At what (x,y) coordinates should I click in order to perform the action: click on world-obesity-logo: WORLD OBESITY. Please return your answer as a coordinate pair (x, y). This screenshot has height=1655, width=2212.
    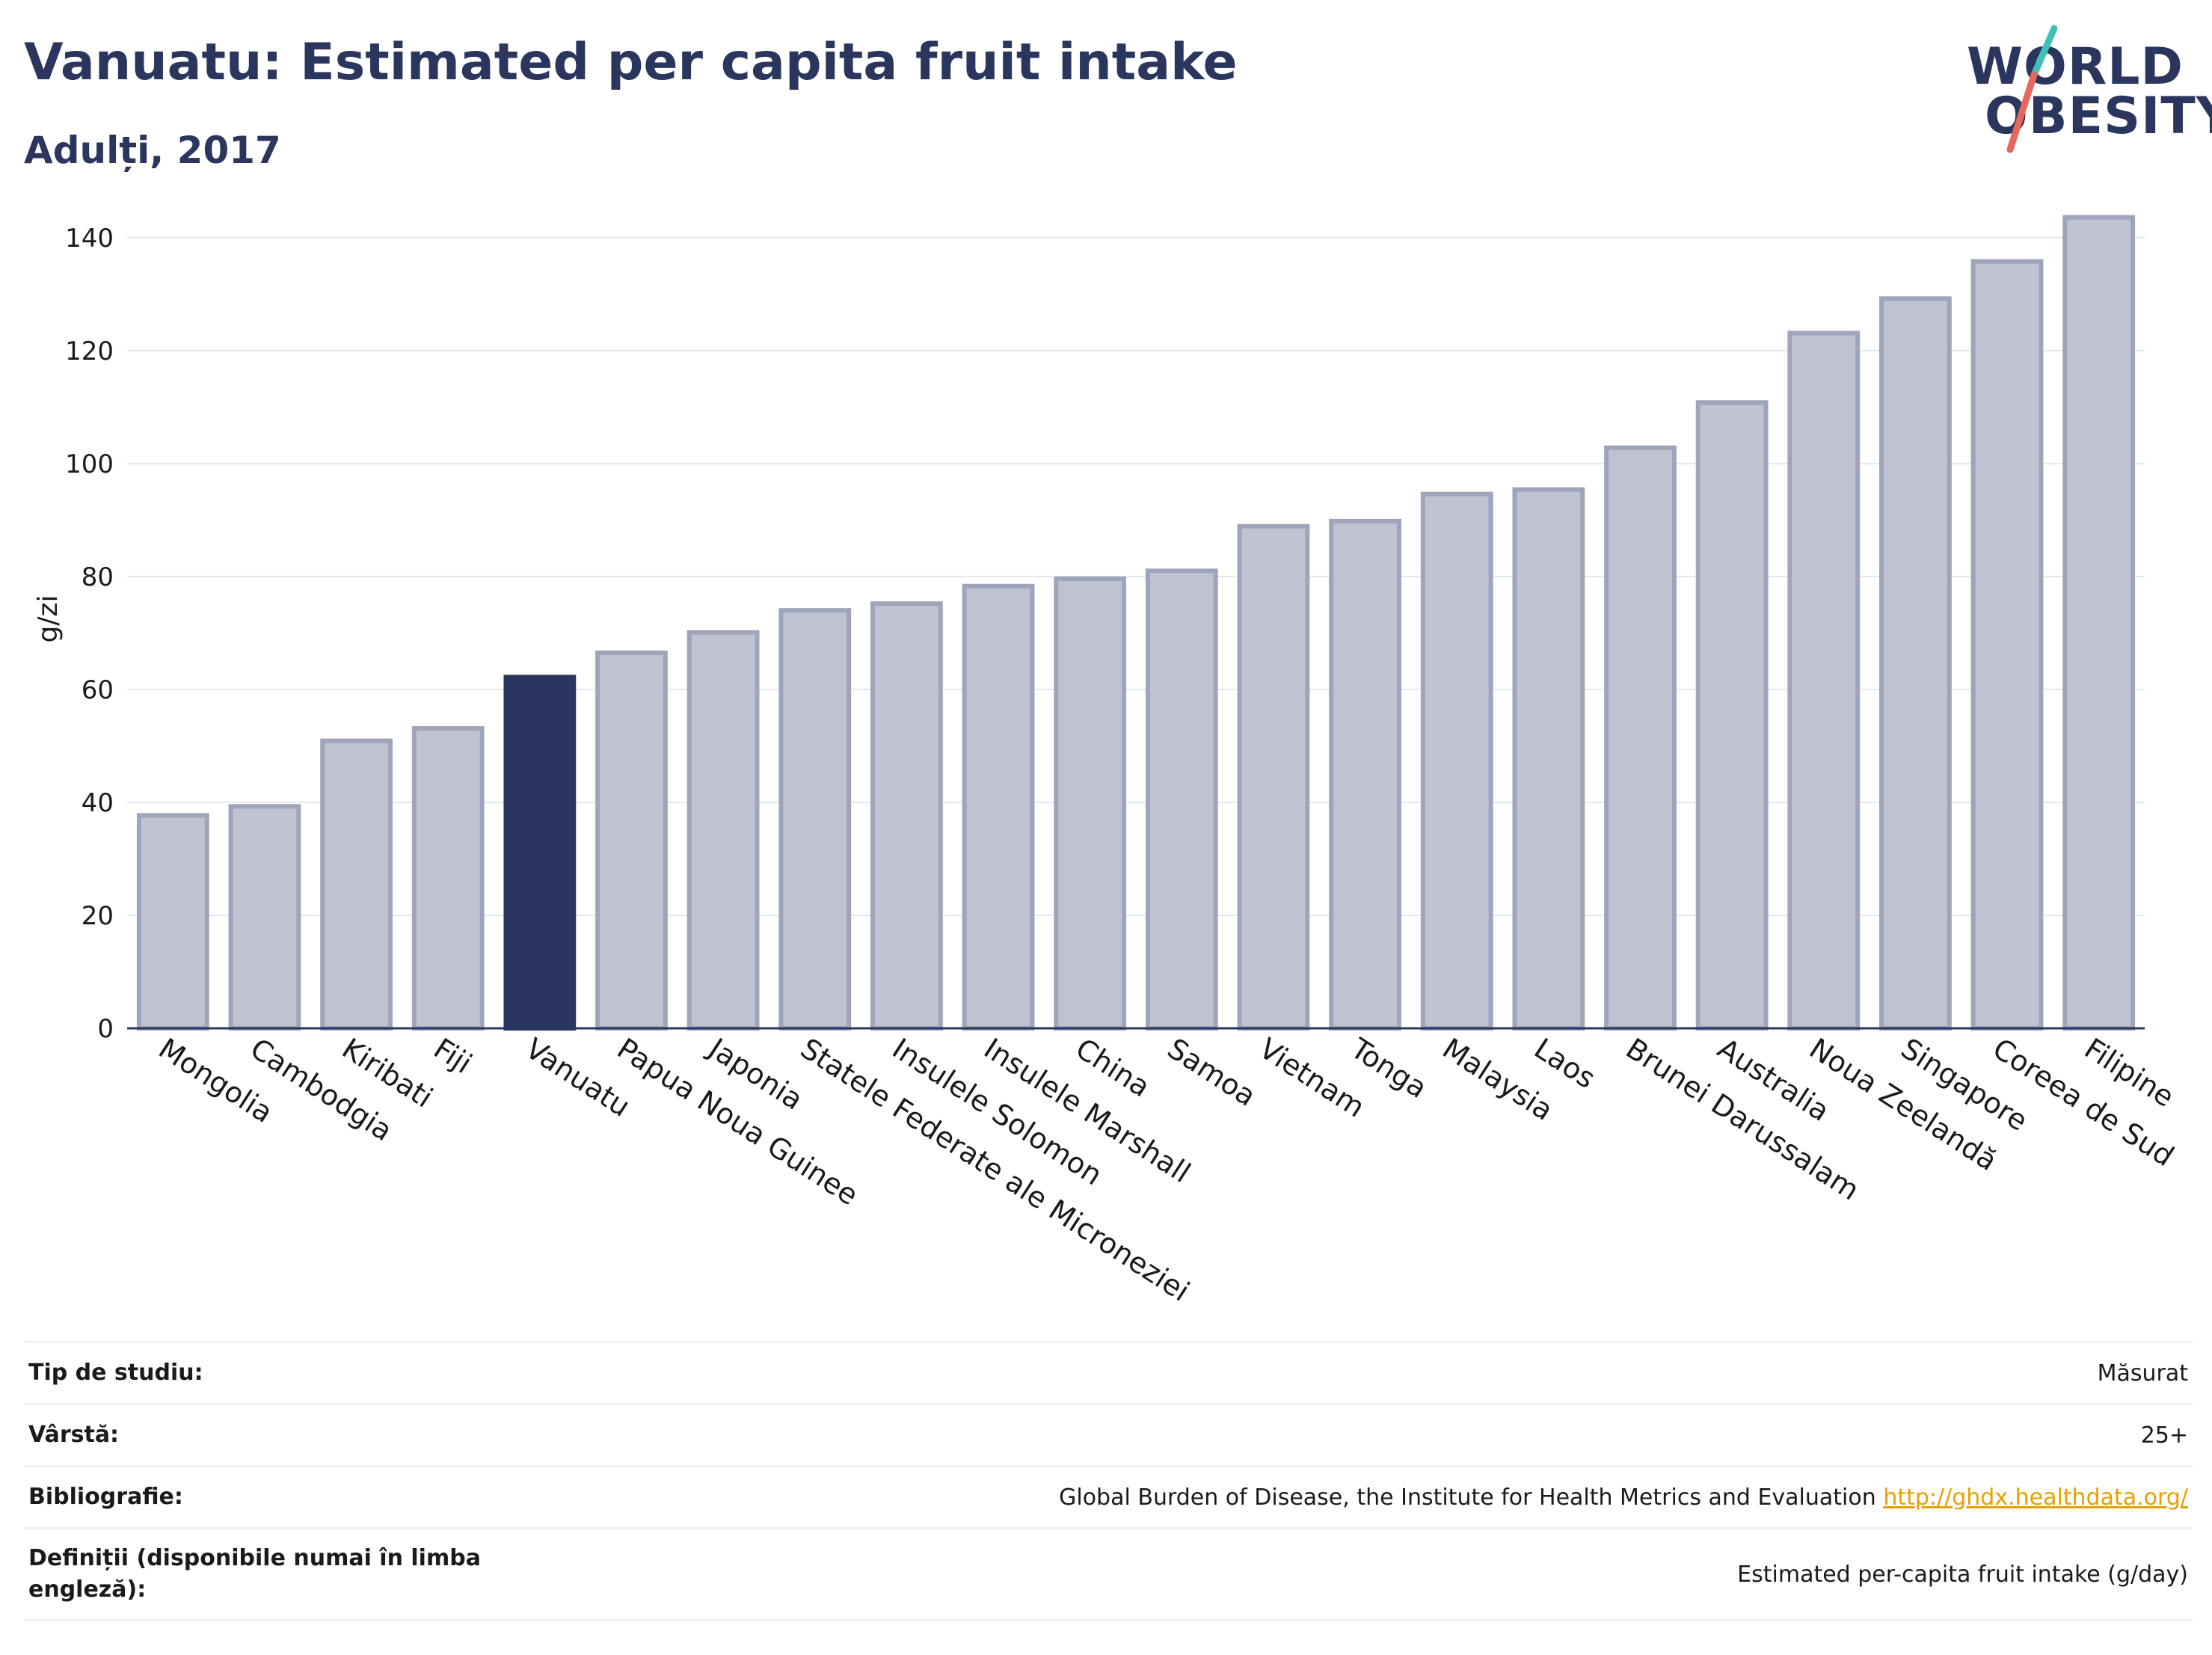
    Looking at the image, I should click on (2082, 89).